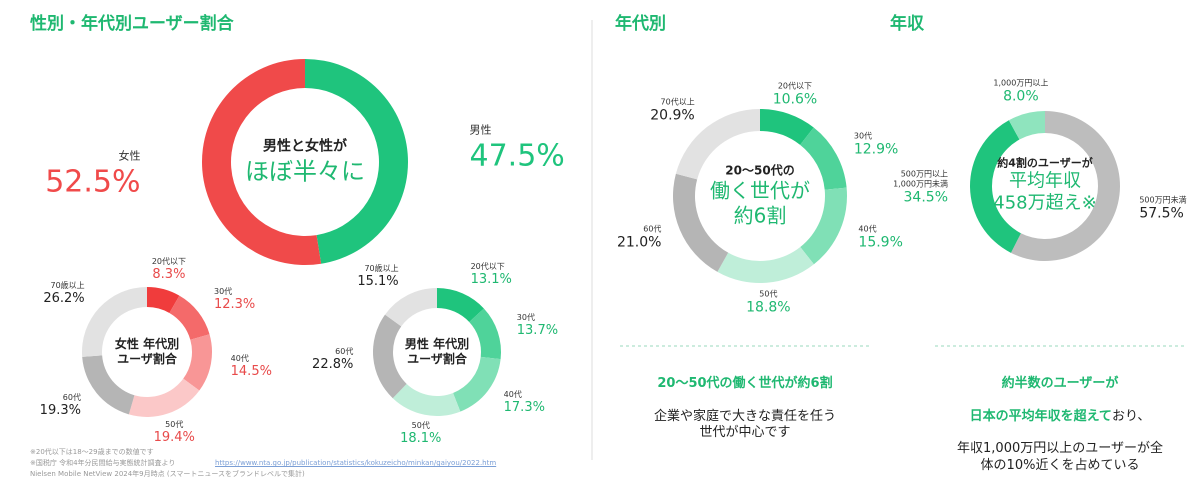 The height and width of the screenshot is (498, 1199). I want to click on value-label: 13.7%, so click(537, 330).